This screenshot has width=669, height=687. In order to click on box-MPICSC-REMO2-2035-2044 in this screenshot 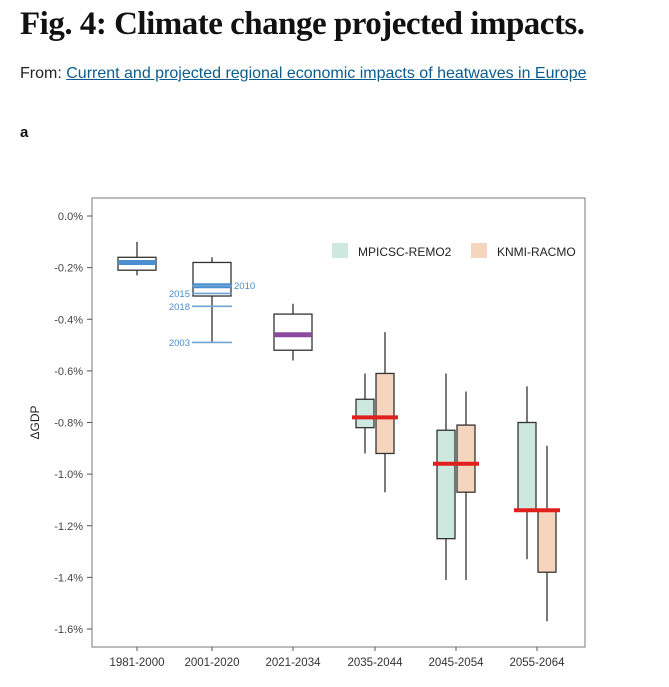, I will do `click(365, 413)`.